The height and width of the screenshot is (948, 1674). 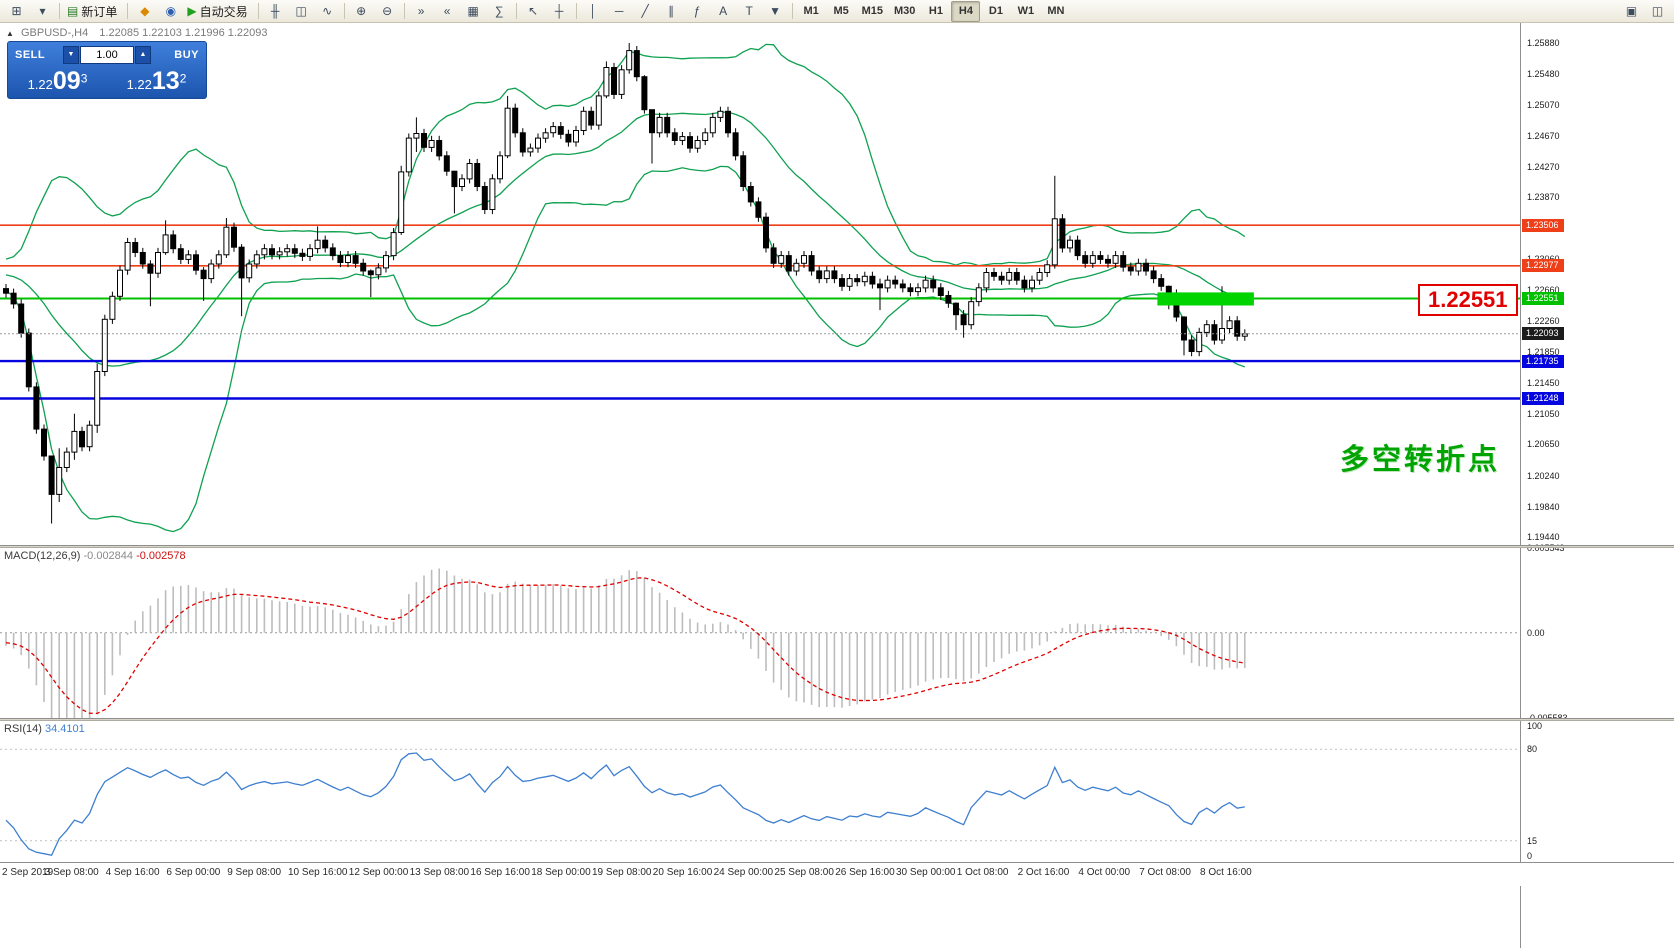 I want to click on price-tick-label: 1.21050, so click(x=1543, y=413).